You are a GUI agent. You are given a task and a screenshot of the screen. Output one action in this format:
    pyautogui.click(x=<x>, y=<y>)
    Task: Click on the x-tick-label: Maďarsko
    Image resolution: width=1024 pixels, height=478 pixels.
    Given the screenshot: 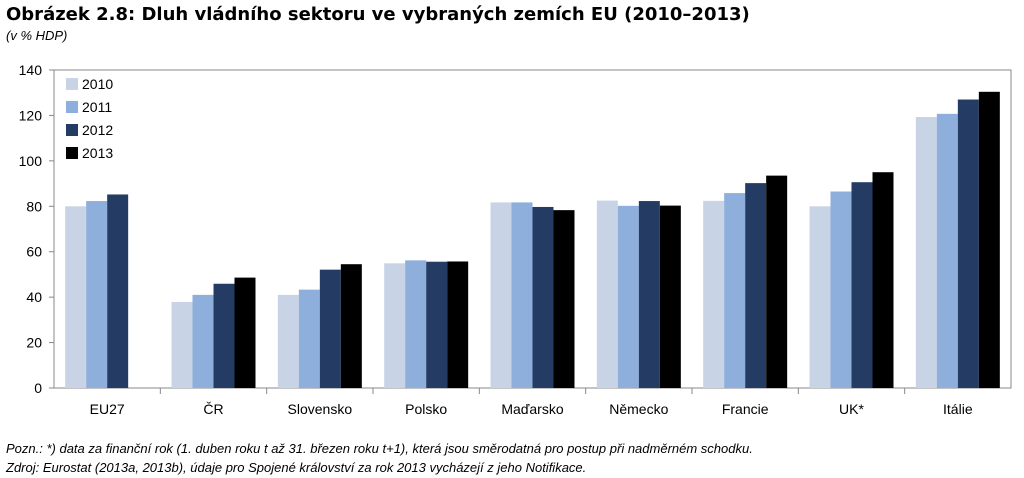 What is the action you would take?
    pyautogui.click(x=532, y=409)
    